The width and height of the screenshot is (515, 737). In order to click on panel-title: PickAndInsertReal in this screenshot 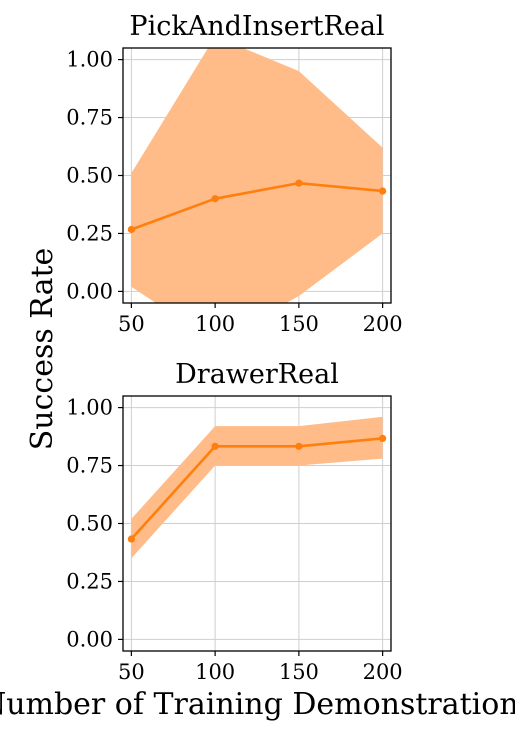, I will do `click(256, 26)`.